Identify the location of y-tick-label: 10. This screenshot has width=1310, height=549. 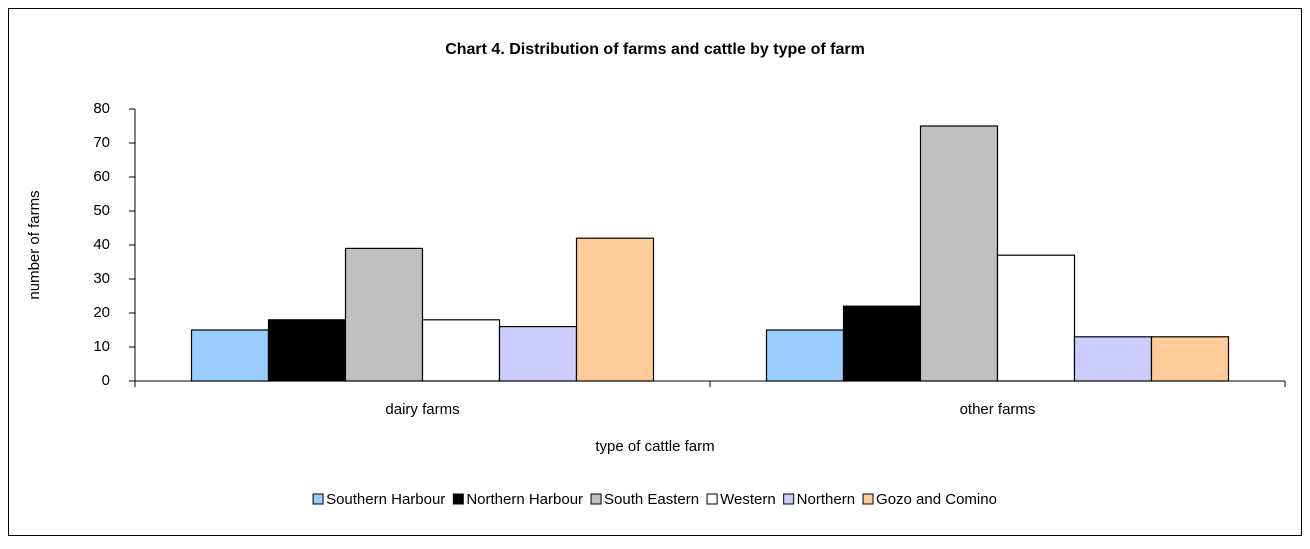
(101, 346).